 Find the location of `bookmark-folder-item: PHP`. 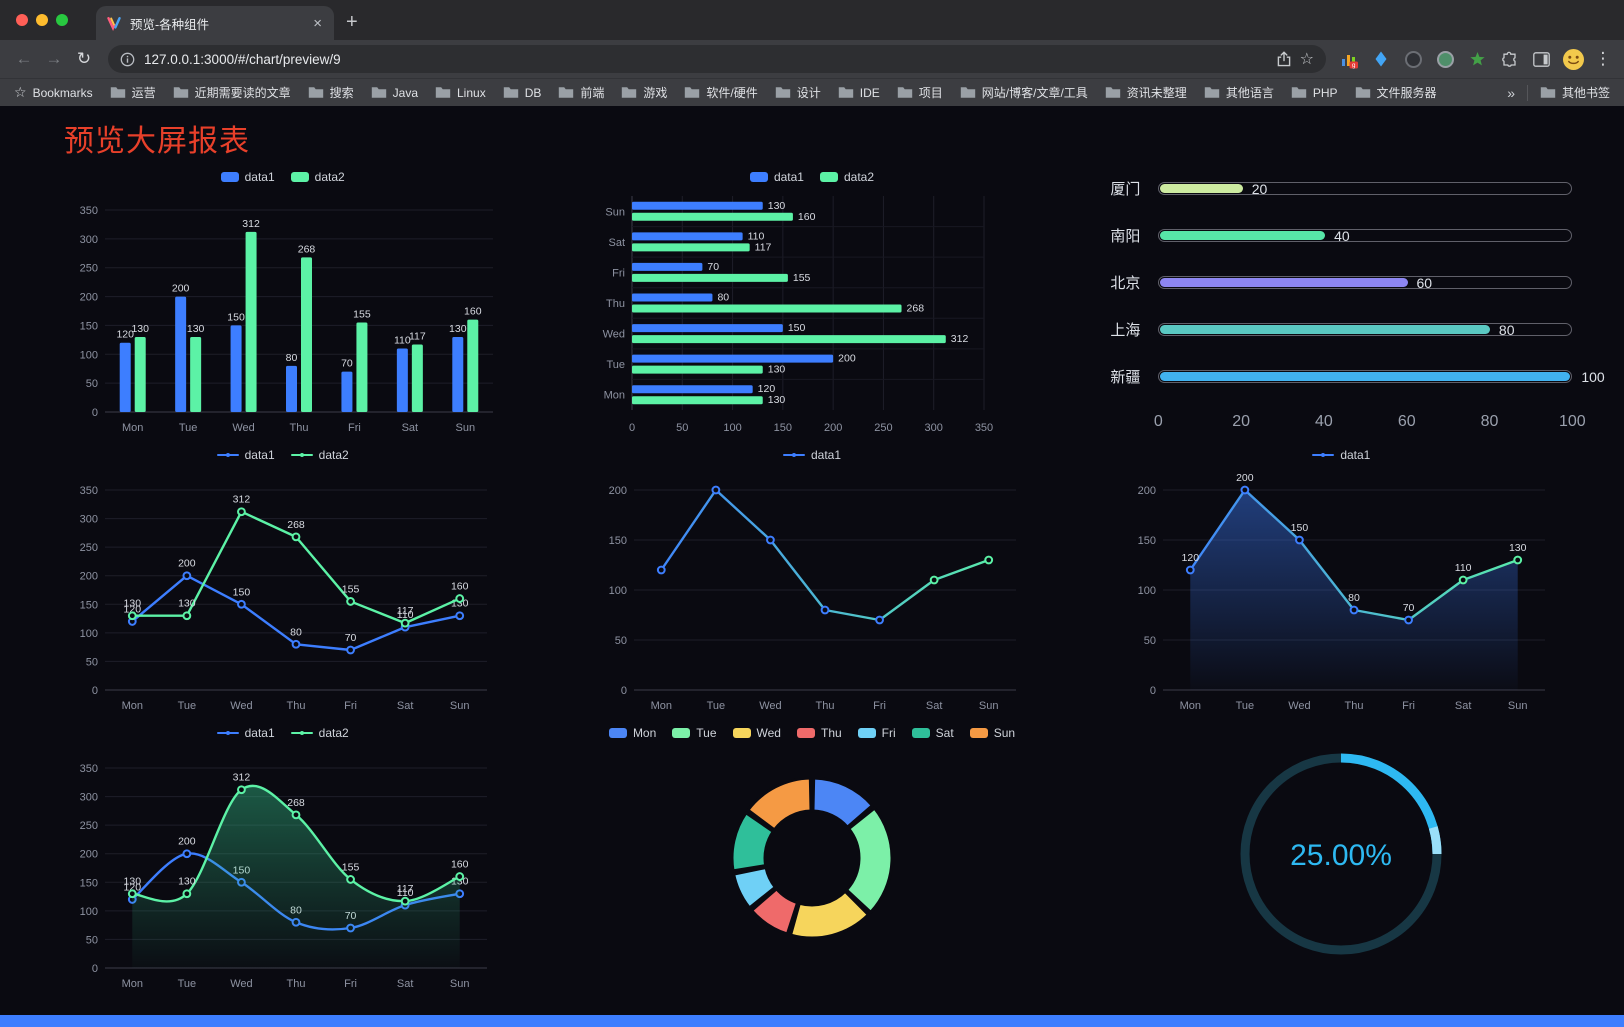

bookmark-folder-item: PHP is located at coordinates (1314, 93).